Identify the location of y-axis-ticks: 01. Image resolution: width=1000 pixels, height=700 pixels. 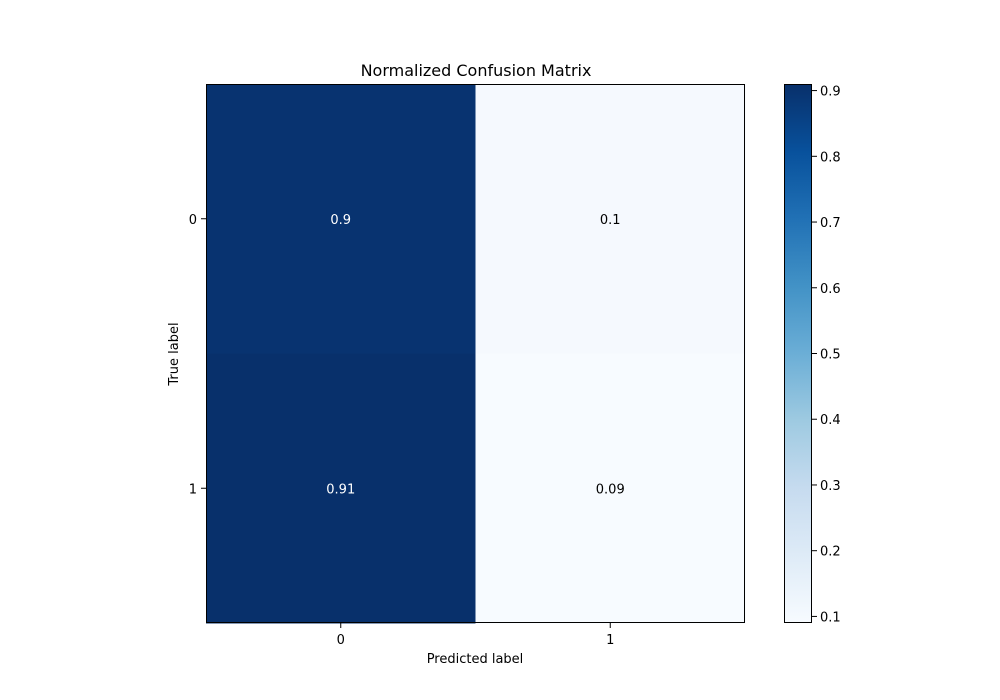
(197, 355).